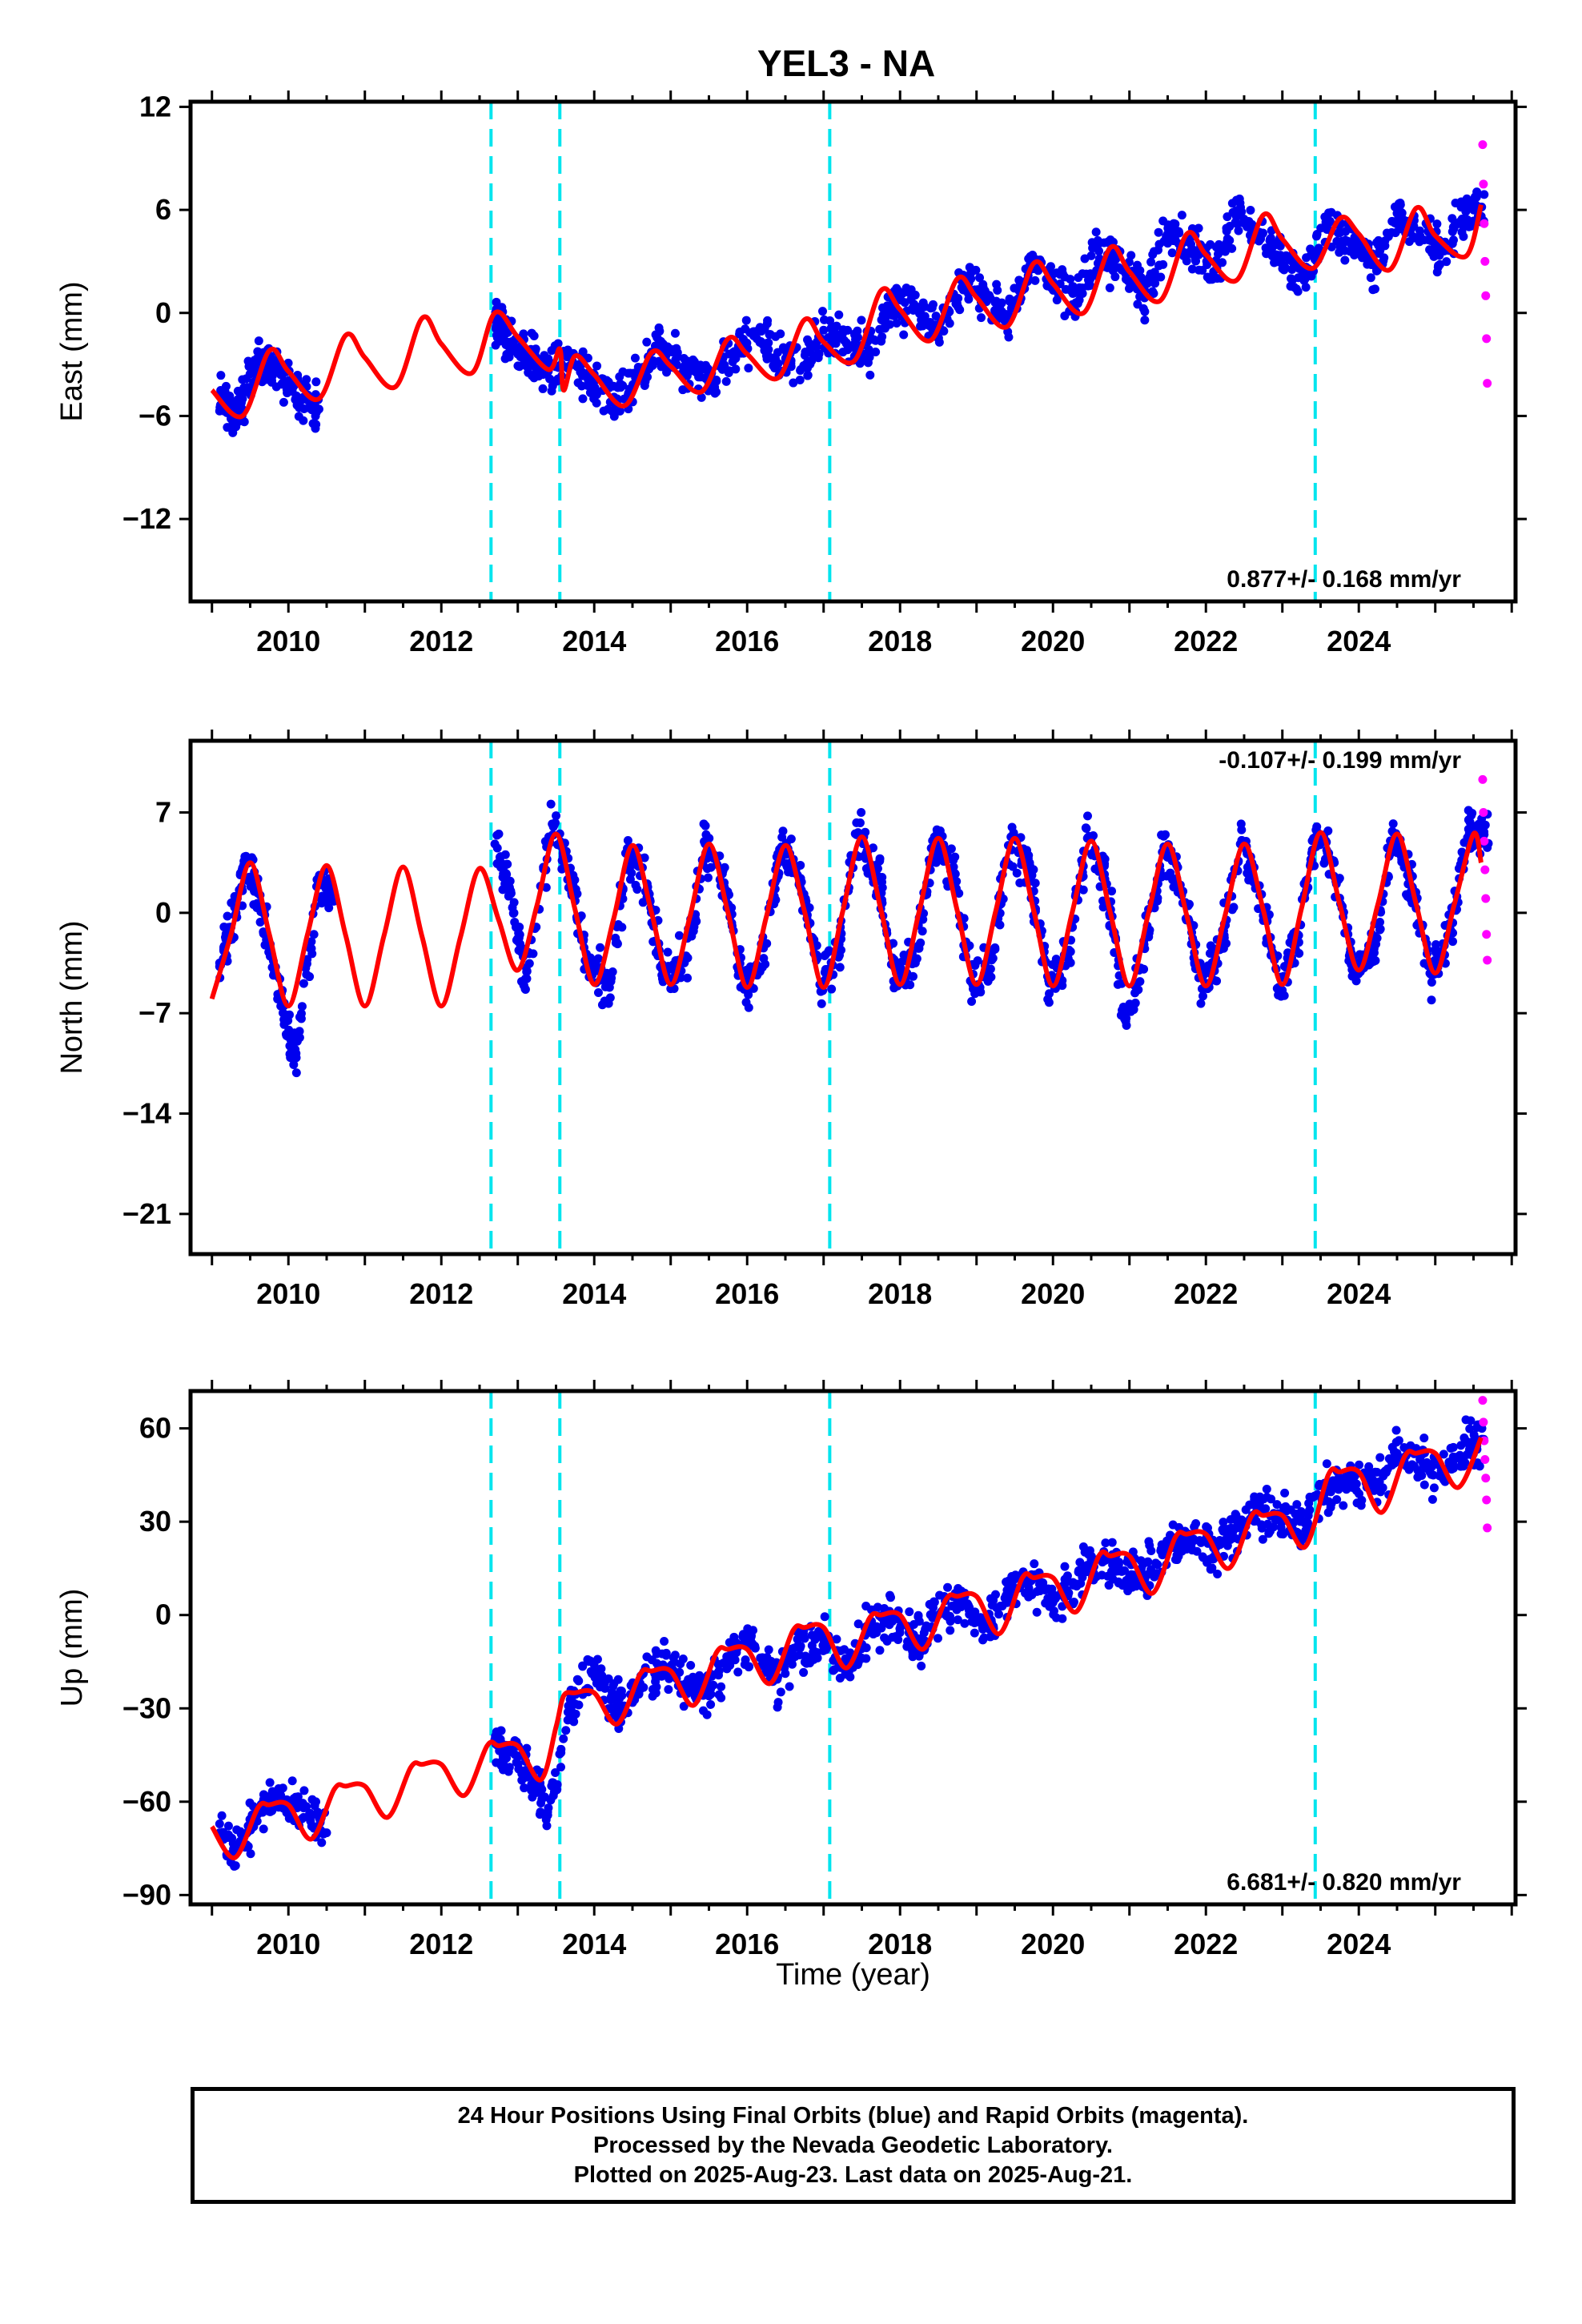  What do you see at coordinates (146, 1802) in the screenshot?
I see `y-tick-label: −60` at bounding box center [146, 1802].